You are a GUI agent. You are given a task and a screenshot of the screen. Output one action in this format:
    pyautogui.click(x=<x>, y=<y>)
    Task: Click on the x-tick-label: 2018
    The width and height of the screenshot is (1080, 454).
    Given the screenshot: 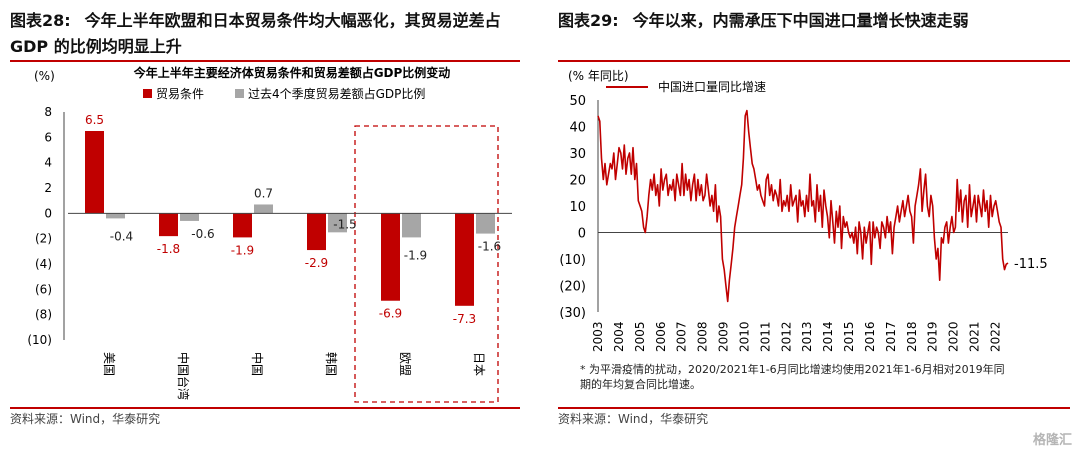 What is the action you would take?
    pyautogui.click(x=912, y=336)
    